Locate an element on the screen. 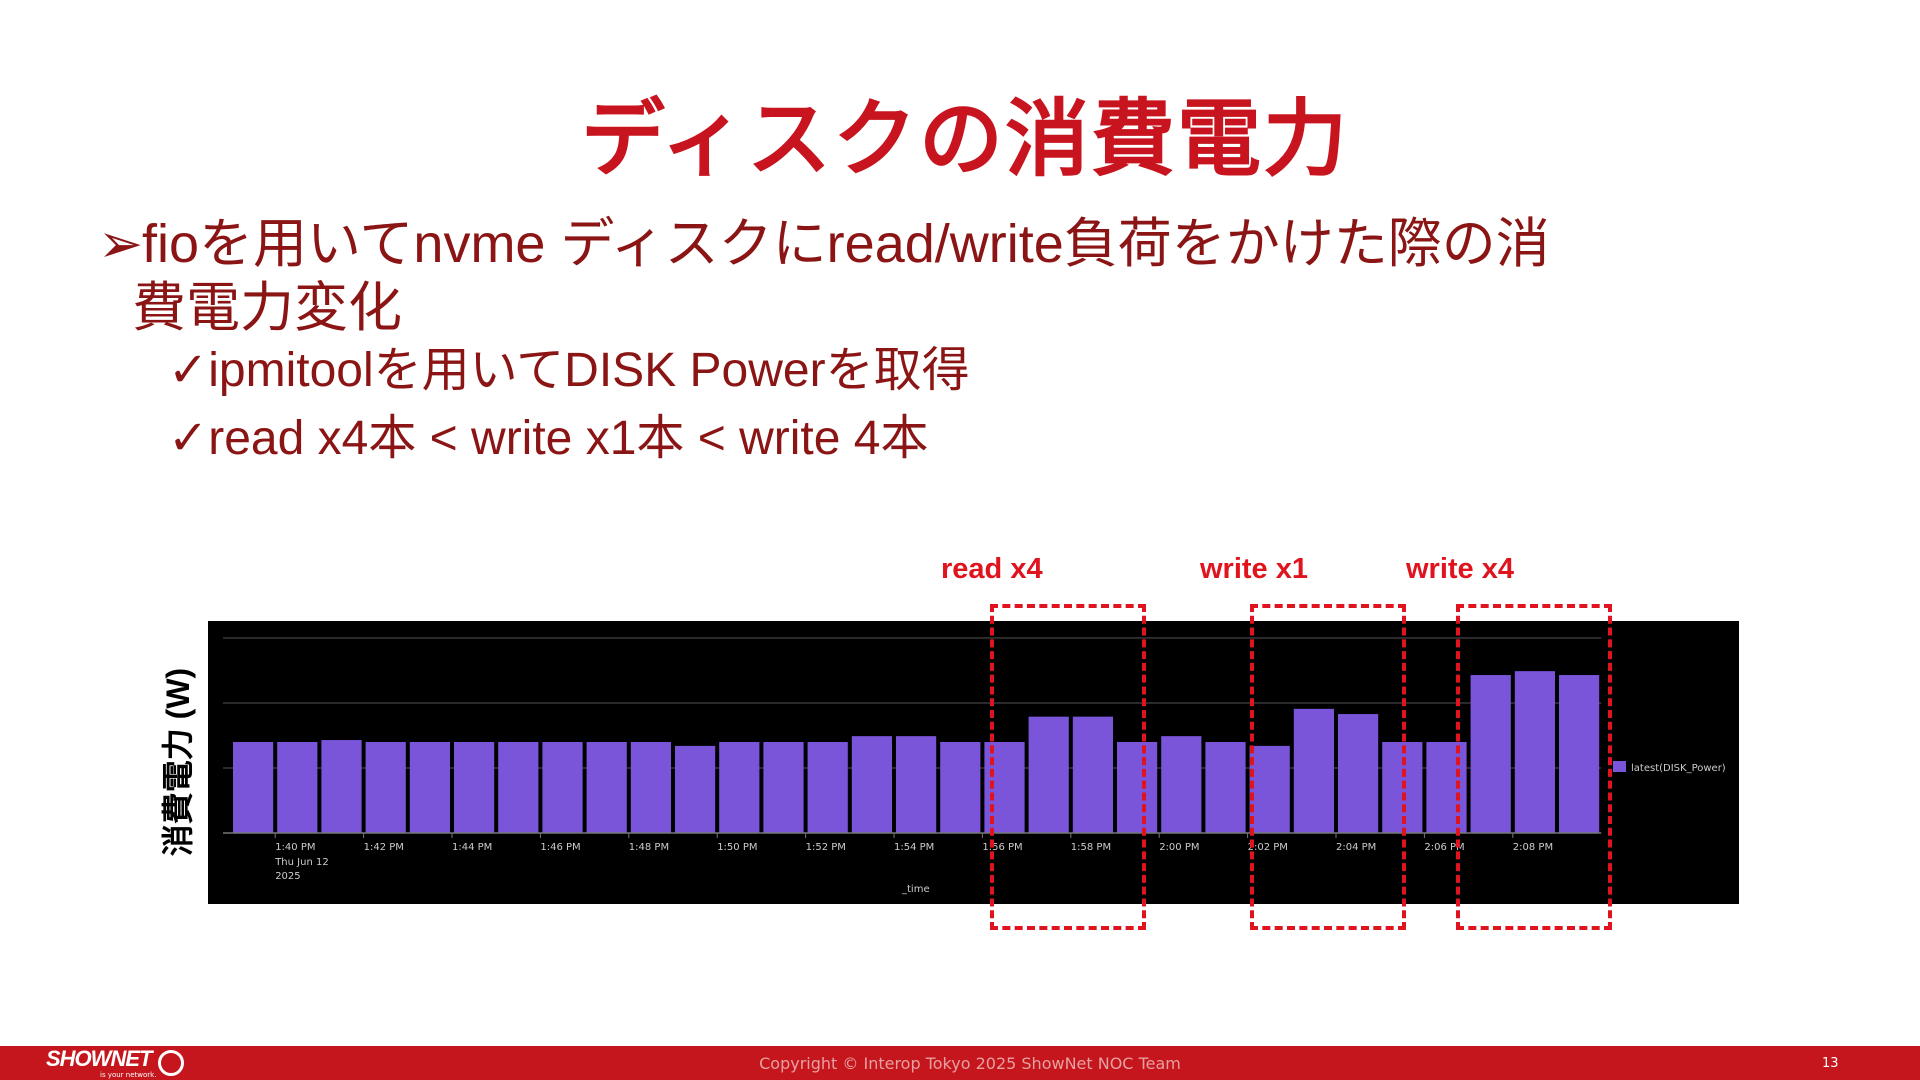  highlight-box-write-x4 is located at coordinates (1534, 767).